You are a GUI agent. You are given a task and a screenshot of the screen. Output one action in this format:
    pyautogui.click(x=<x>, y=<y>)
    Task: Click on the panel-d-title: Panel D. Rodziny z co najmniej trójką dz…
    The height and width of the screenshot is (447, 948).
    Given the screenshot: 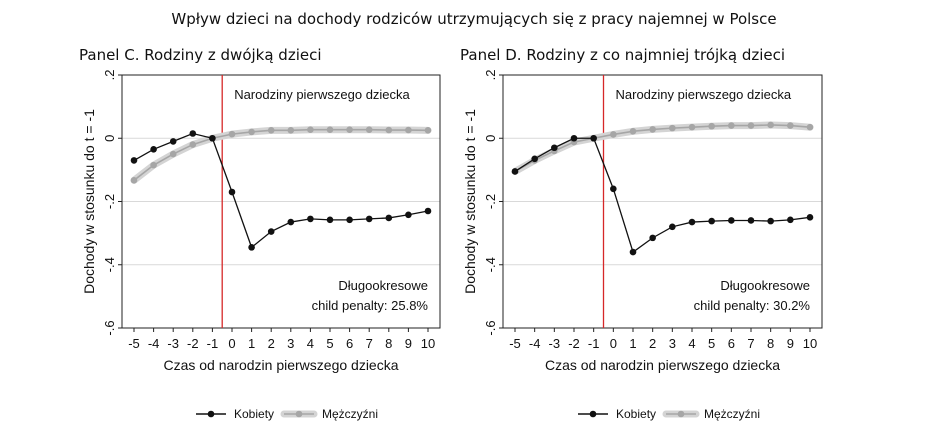 What is the action you would take?
    pyautogui.click(x=623, y=55)
    